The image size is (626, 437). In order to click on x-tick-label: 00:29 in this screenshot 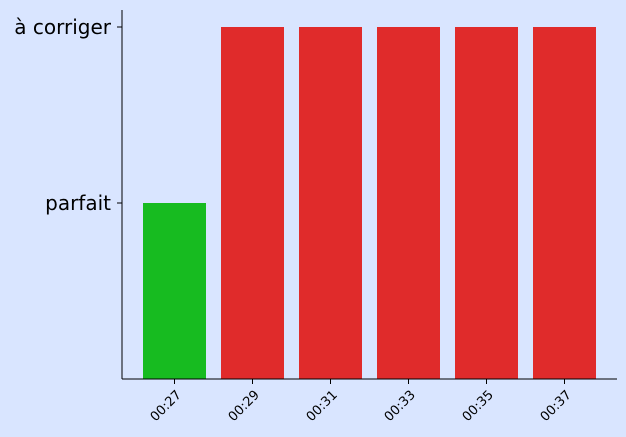, I will do `click(244, 406)`.